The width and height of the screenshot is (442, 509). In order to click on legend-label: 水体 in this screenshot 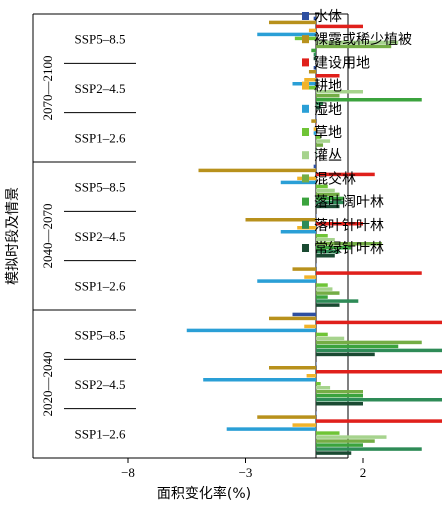, I will do `click(328, 17)`.